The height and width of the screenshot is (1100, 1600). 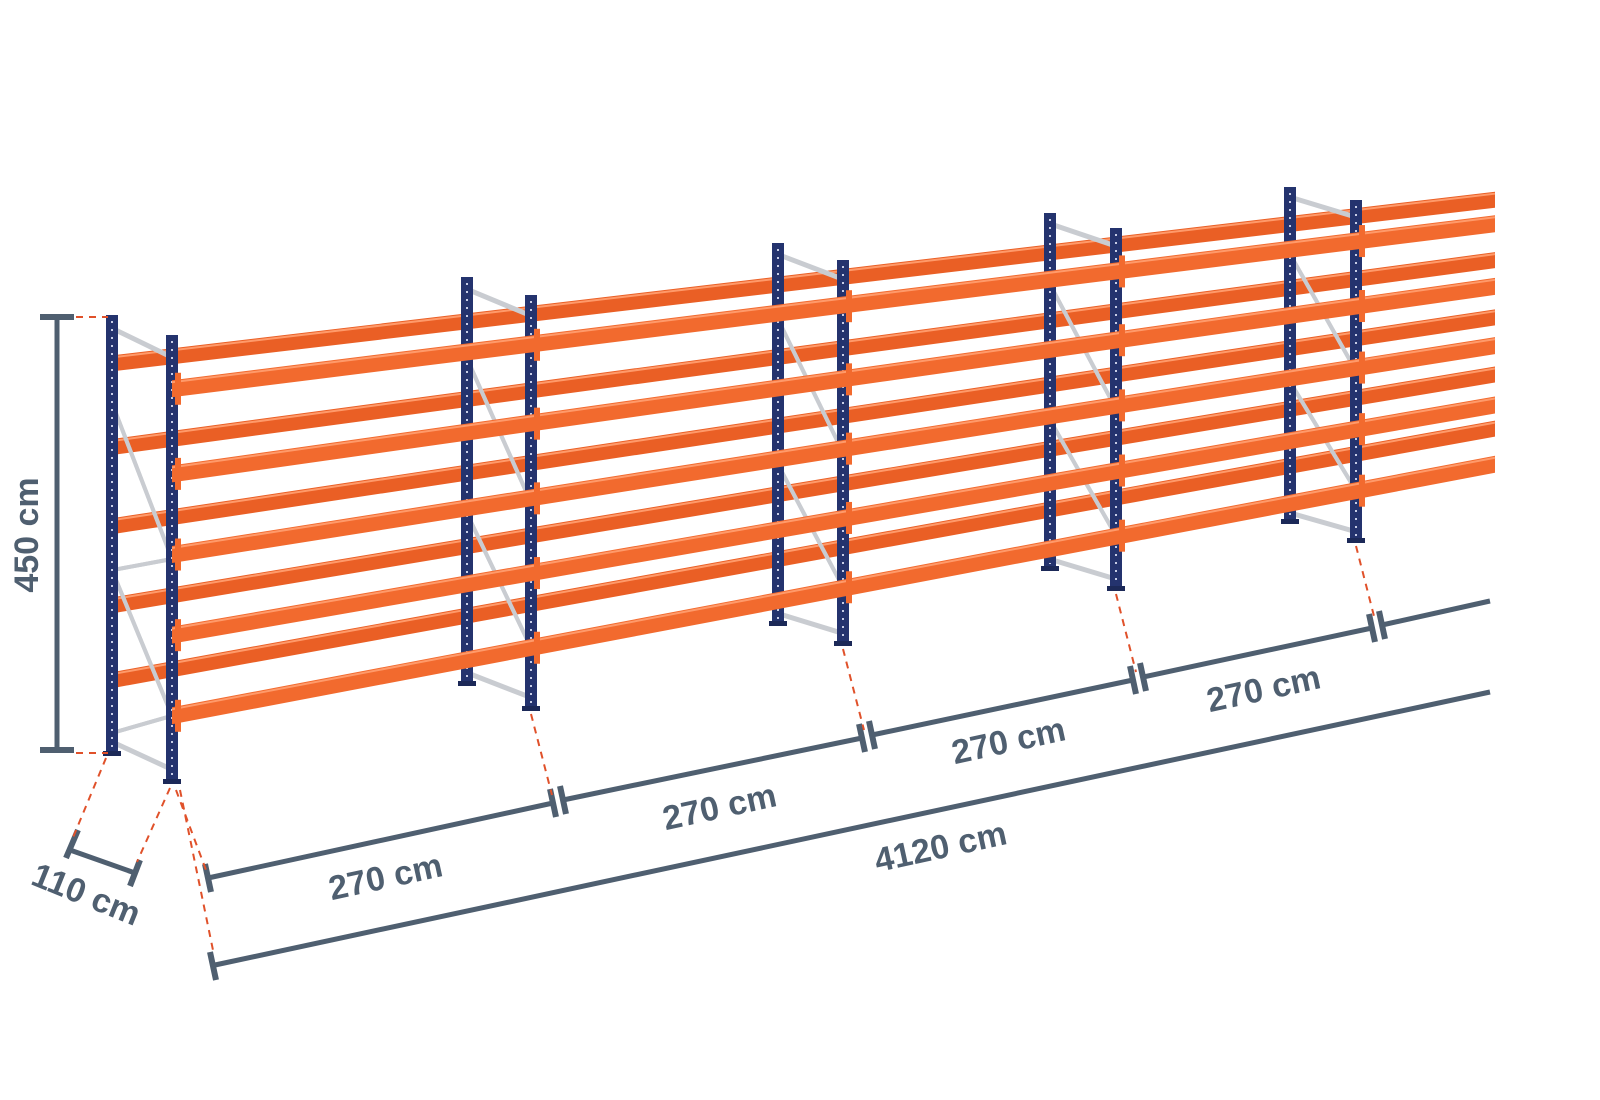 I want to click on bay-4-label: 270 cm, so click(x=1263, y=689).